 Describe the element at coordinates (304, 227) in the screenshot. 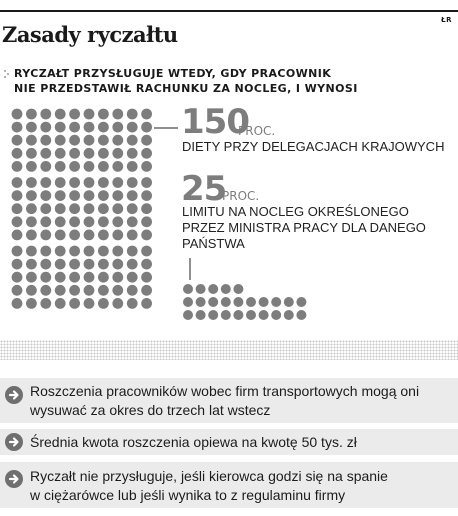

I see `stat-25-desc-line-2: PRZEZ MINISTRA PRACY DLA DANEGO` at that location.